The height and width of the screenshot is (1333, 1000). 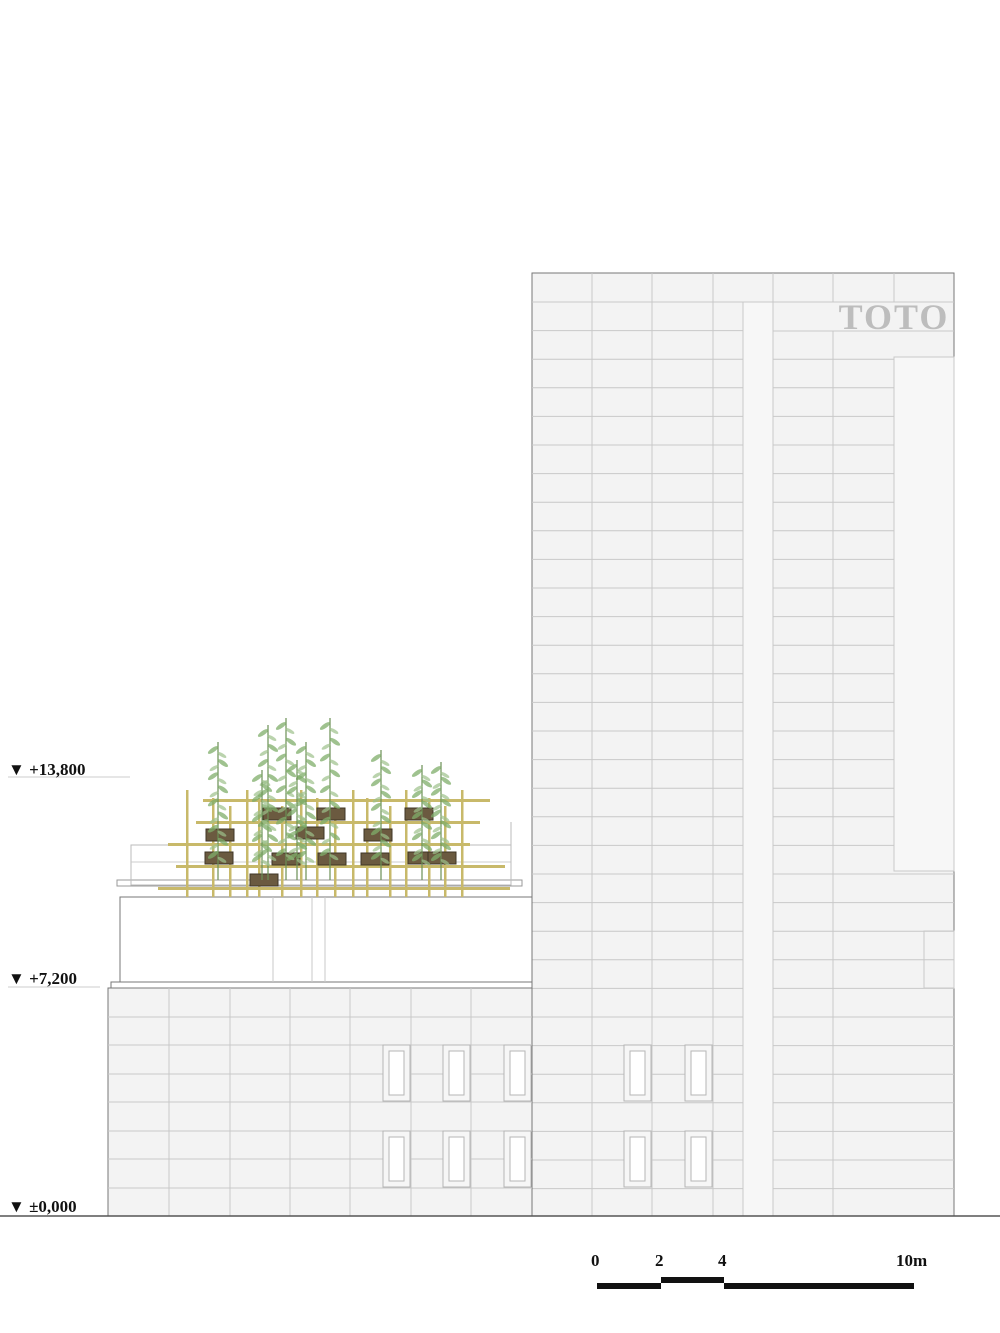 I want to click on scale-segment, so click(x=819, y=1286).